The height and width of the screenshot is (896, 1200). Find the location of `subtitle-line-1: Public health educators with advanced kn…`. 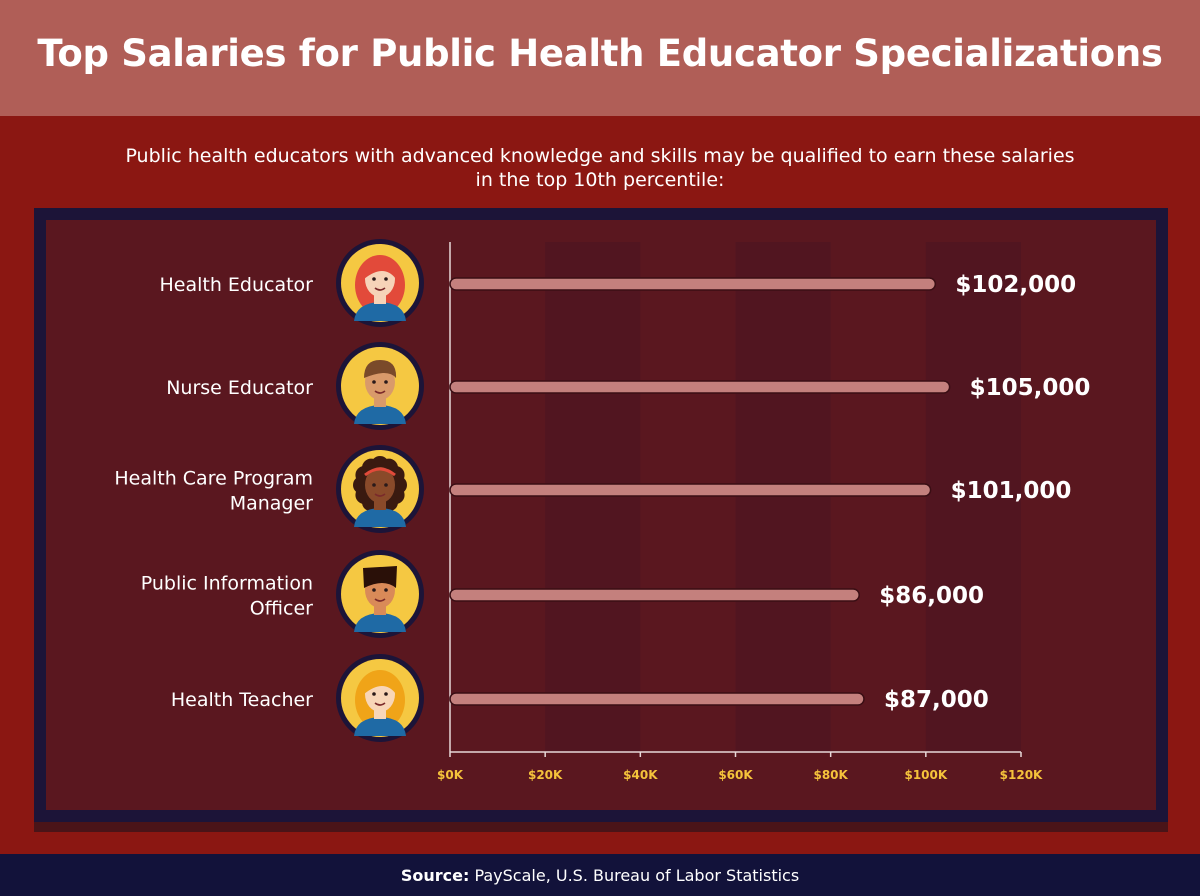

subtitle-line-1: Public health educators with advanced kn… is located at coordinates (600, 156).